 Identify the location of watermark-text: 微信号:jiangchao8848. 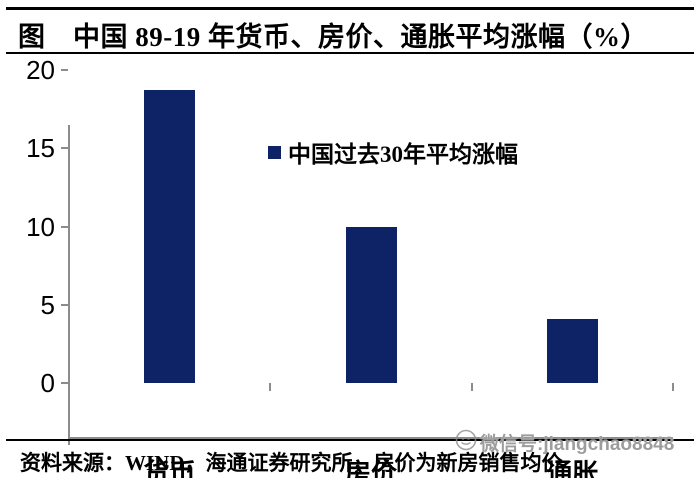
(577, 444).